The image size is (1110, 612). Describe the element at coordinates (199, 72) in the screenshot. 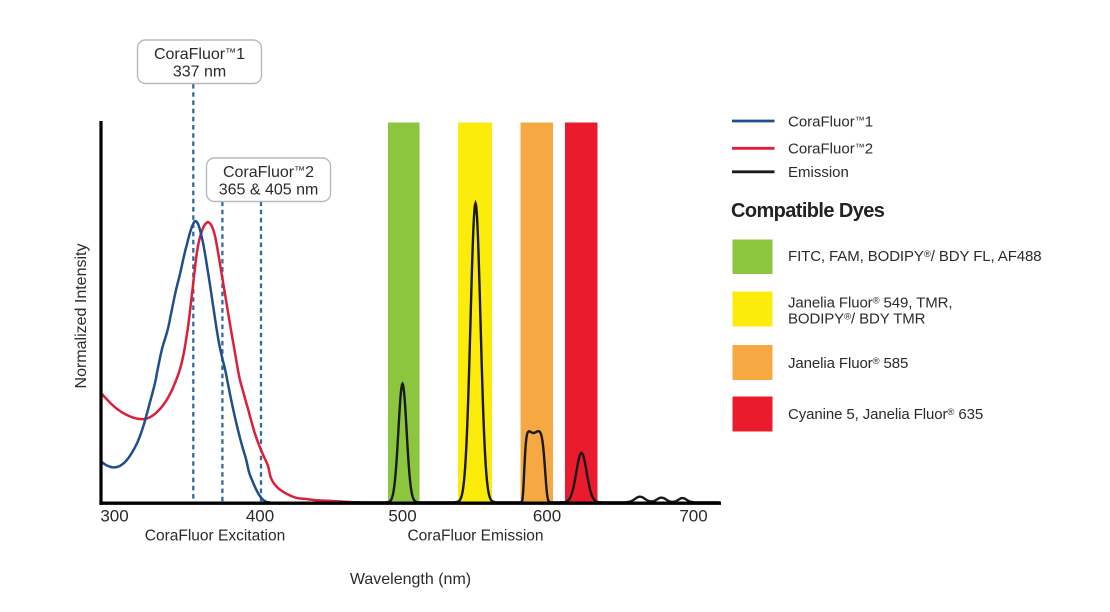

I see `svg-text: 337 nm` at that location.